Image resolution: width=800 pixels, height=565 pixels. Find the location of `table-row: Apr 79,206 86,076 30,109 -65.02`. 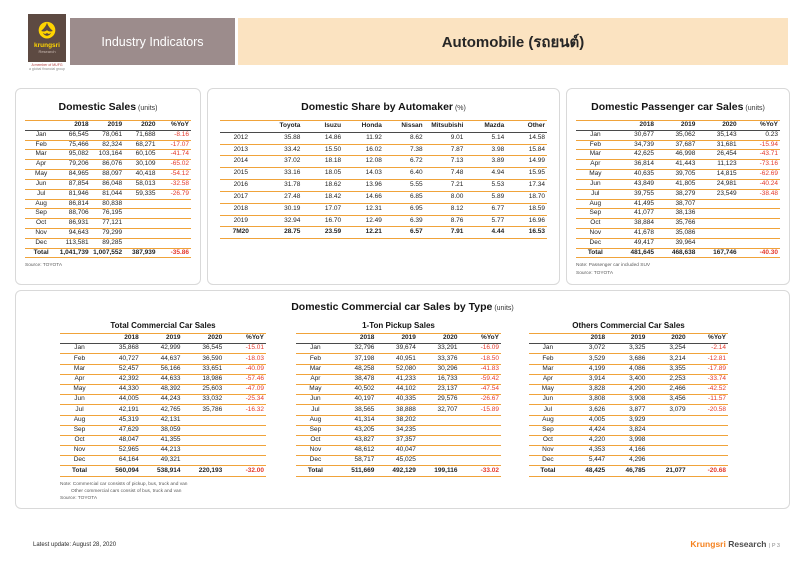

table-row: Apr 79,206 86,076 30,109 -65.02 is located at coordinates (108, 165).